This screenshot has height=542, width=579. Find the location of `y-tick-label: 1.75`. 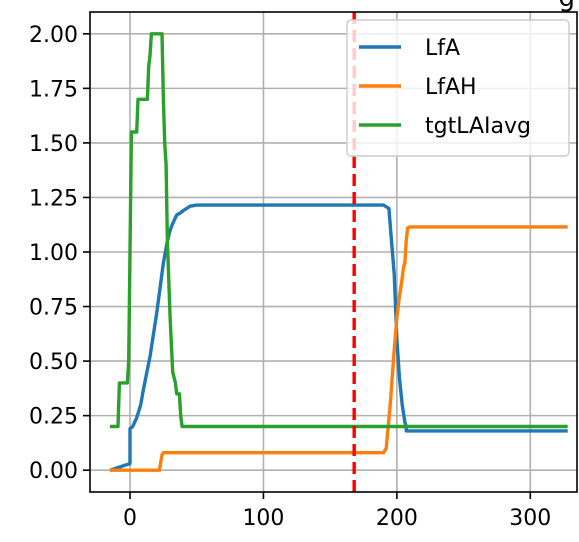

y-tick-label: 1.75 is located at coordinates (53, 89).